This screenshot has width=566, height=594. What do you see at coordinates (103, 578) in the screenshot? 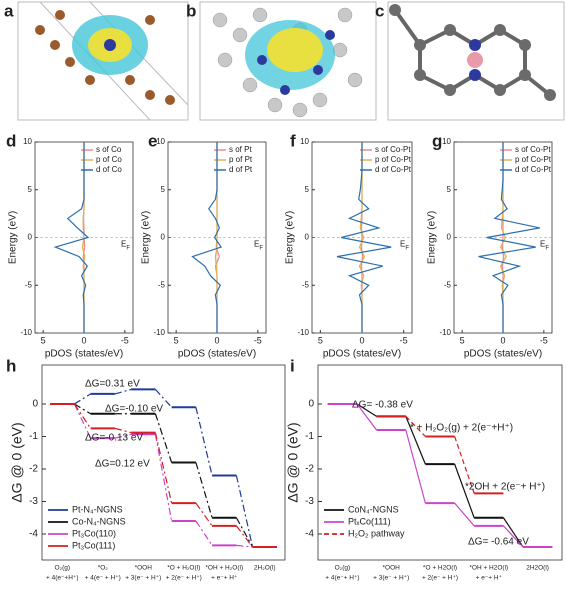
I see `x-tick-label: + 4(e⁻ + H⁺)` at bounding box center [103, 578].